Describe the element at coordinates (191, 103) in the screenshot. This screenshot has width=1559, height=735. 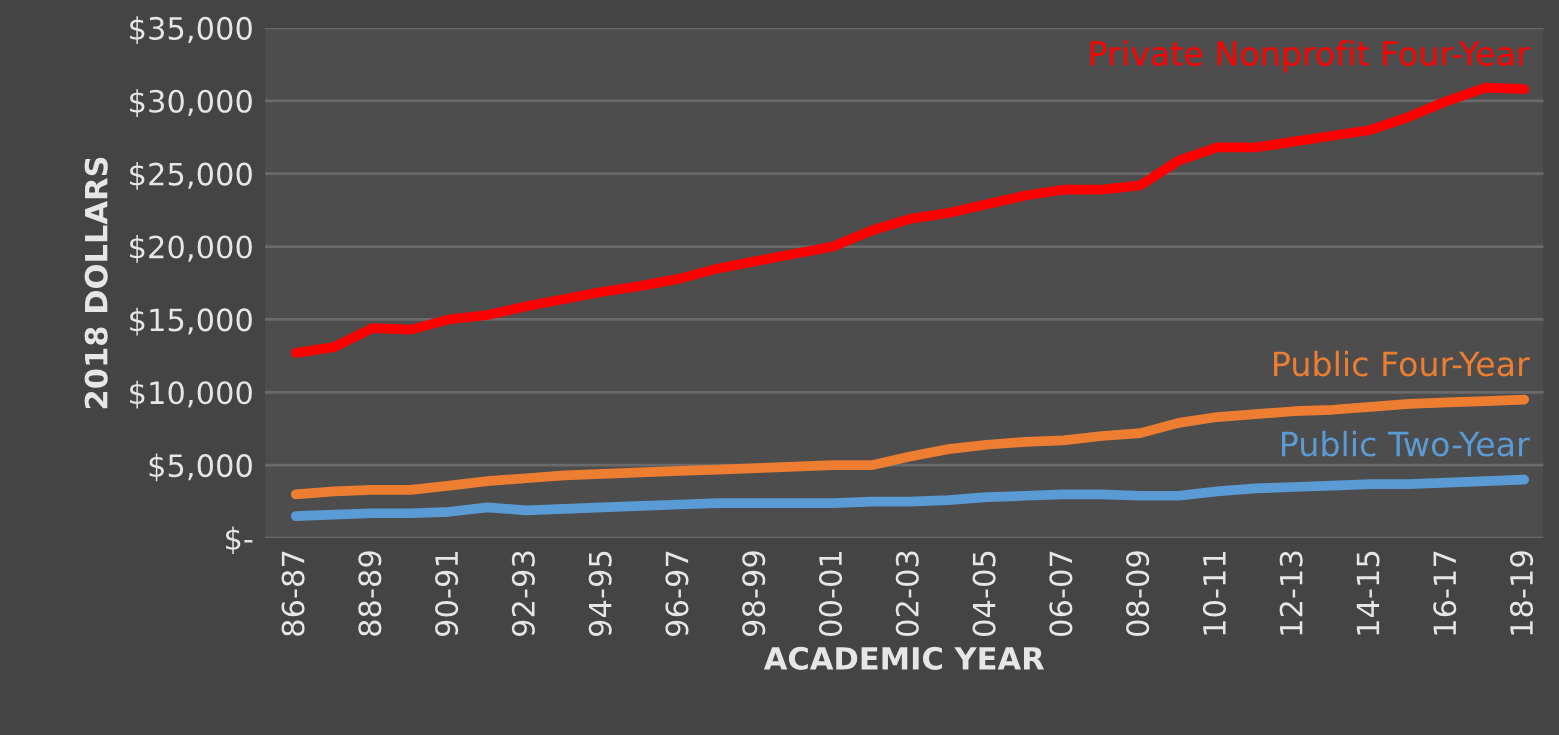
I see `y-tick-label: $30,000` at that location.